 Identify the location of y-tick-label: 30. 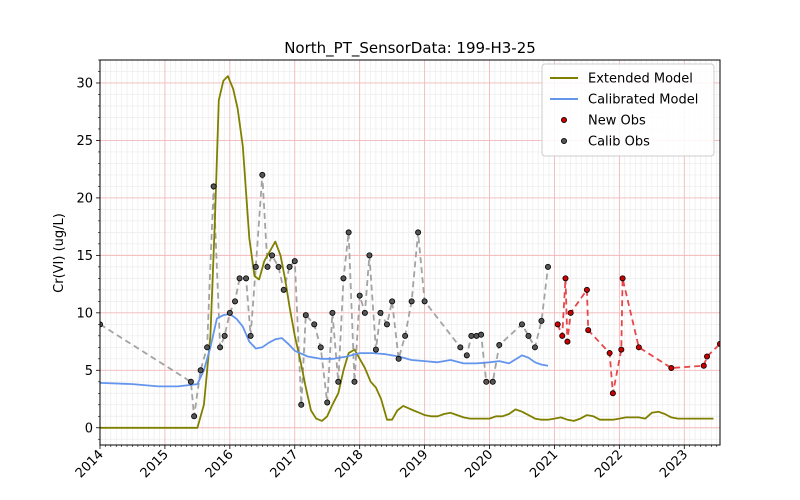
(84, 83).